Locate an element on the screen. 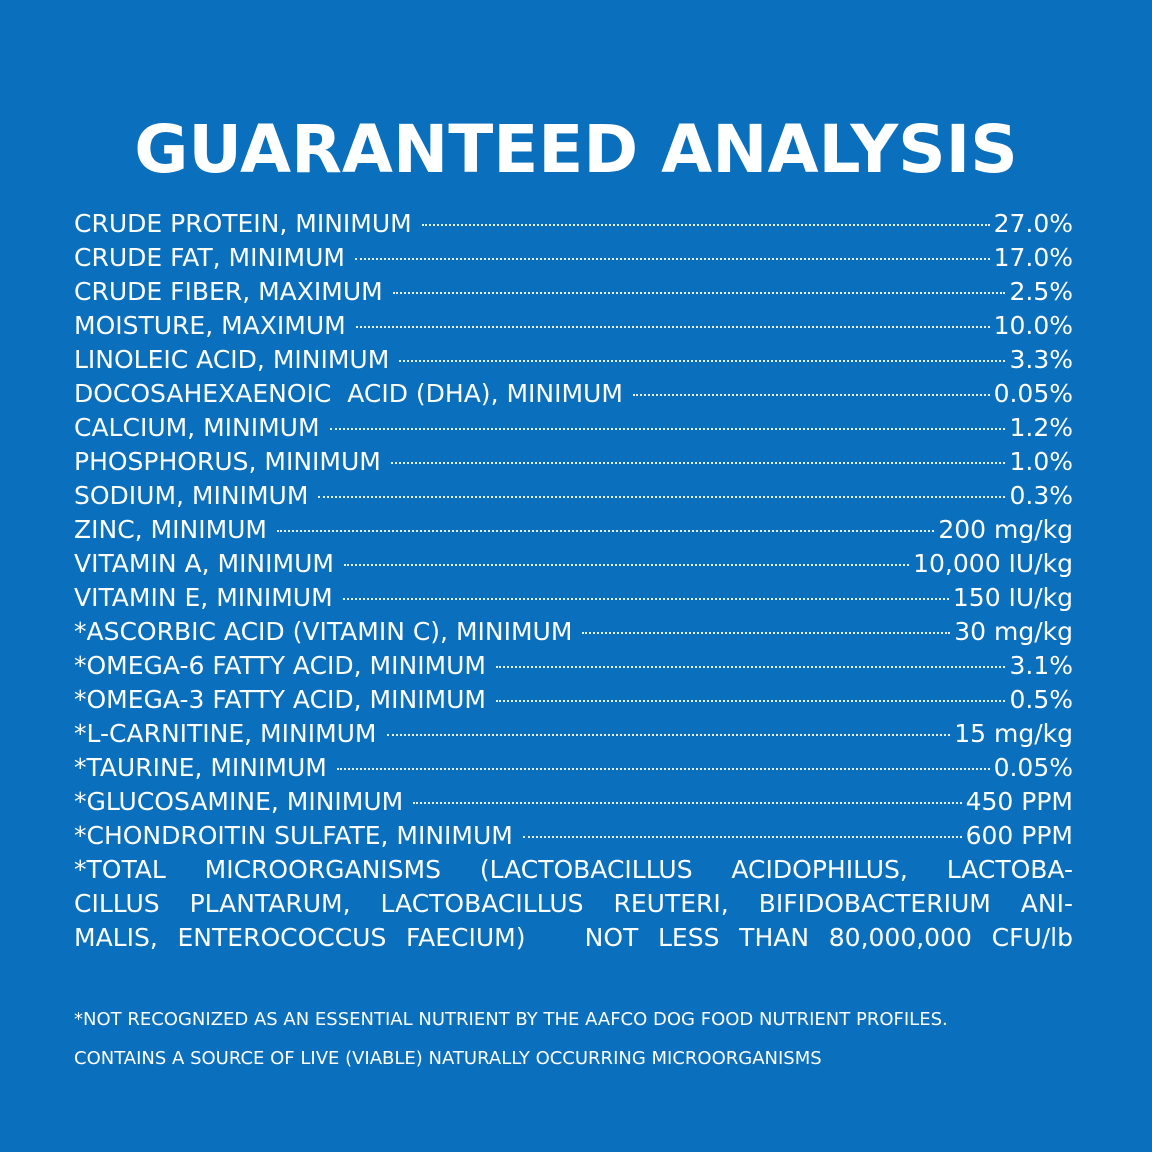  nutrient-label: VITAMIN E, MINIMUM is located at coordinates (203, 597).